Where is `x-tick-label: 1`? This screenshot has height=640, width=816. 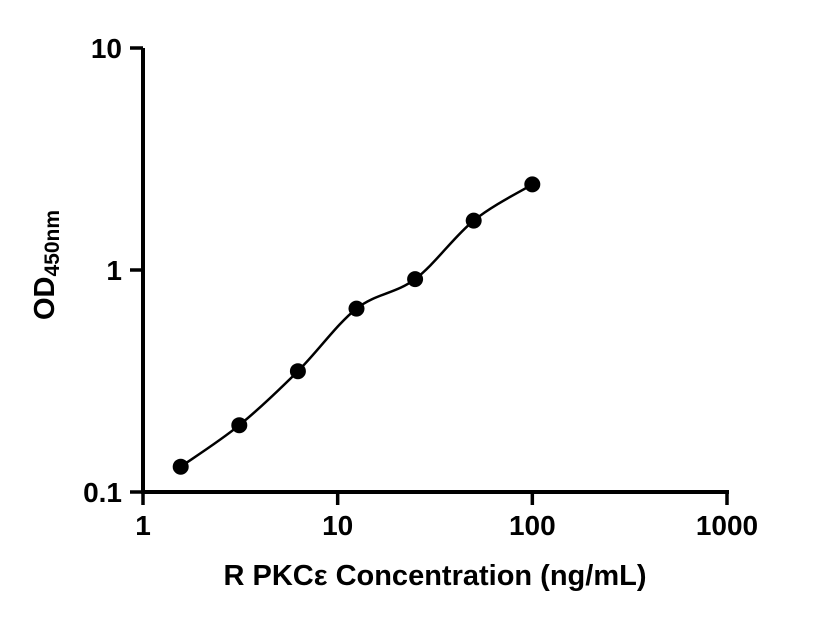
x-tick-label: 1 is located at coordinates (143, 525).